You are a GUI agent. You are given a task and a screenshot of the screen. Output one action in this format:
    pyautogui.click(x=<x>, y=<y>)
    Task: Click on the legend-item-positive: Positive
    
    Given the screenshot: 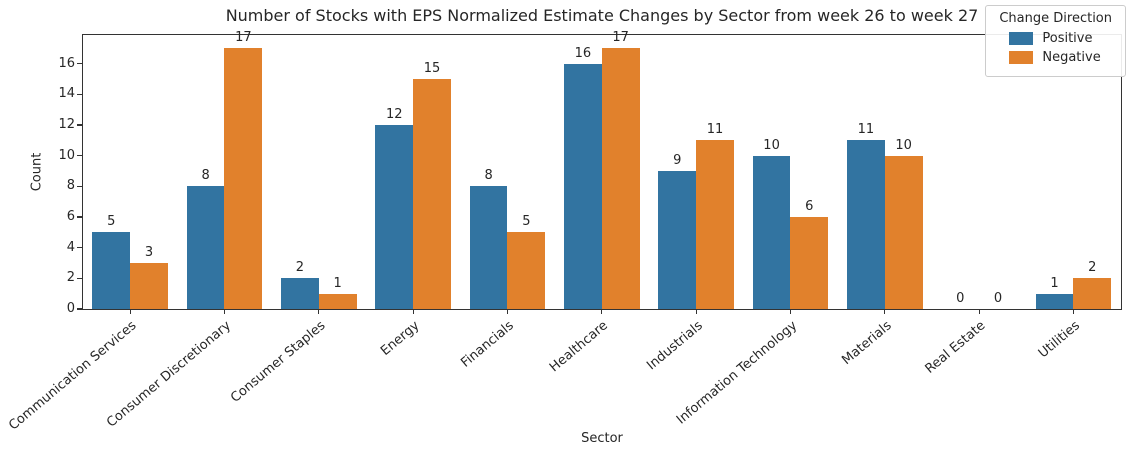 What is the action you would take?
    pyautogui.click(x=1062, y=38)
    